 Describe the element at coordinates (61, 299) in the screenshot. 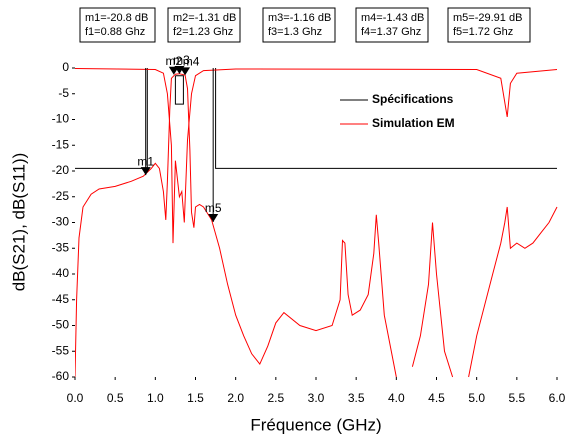

I see `y-tick-label: -45` at that location.